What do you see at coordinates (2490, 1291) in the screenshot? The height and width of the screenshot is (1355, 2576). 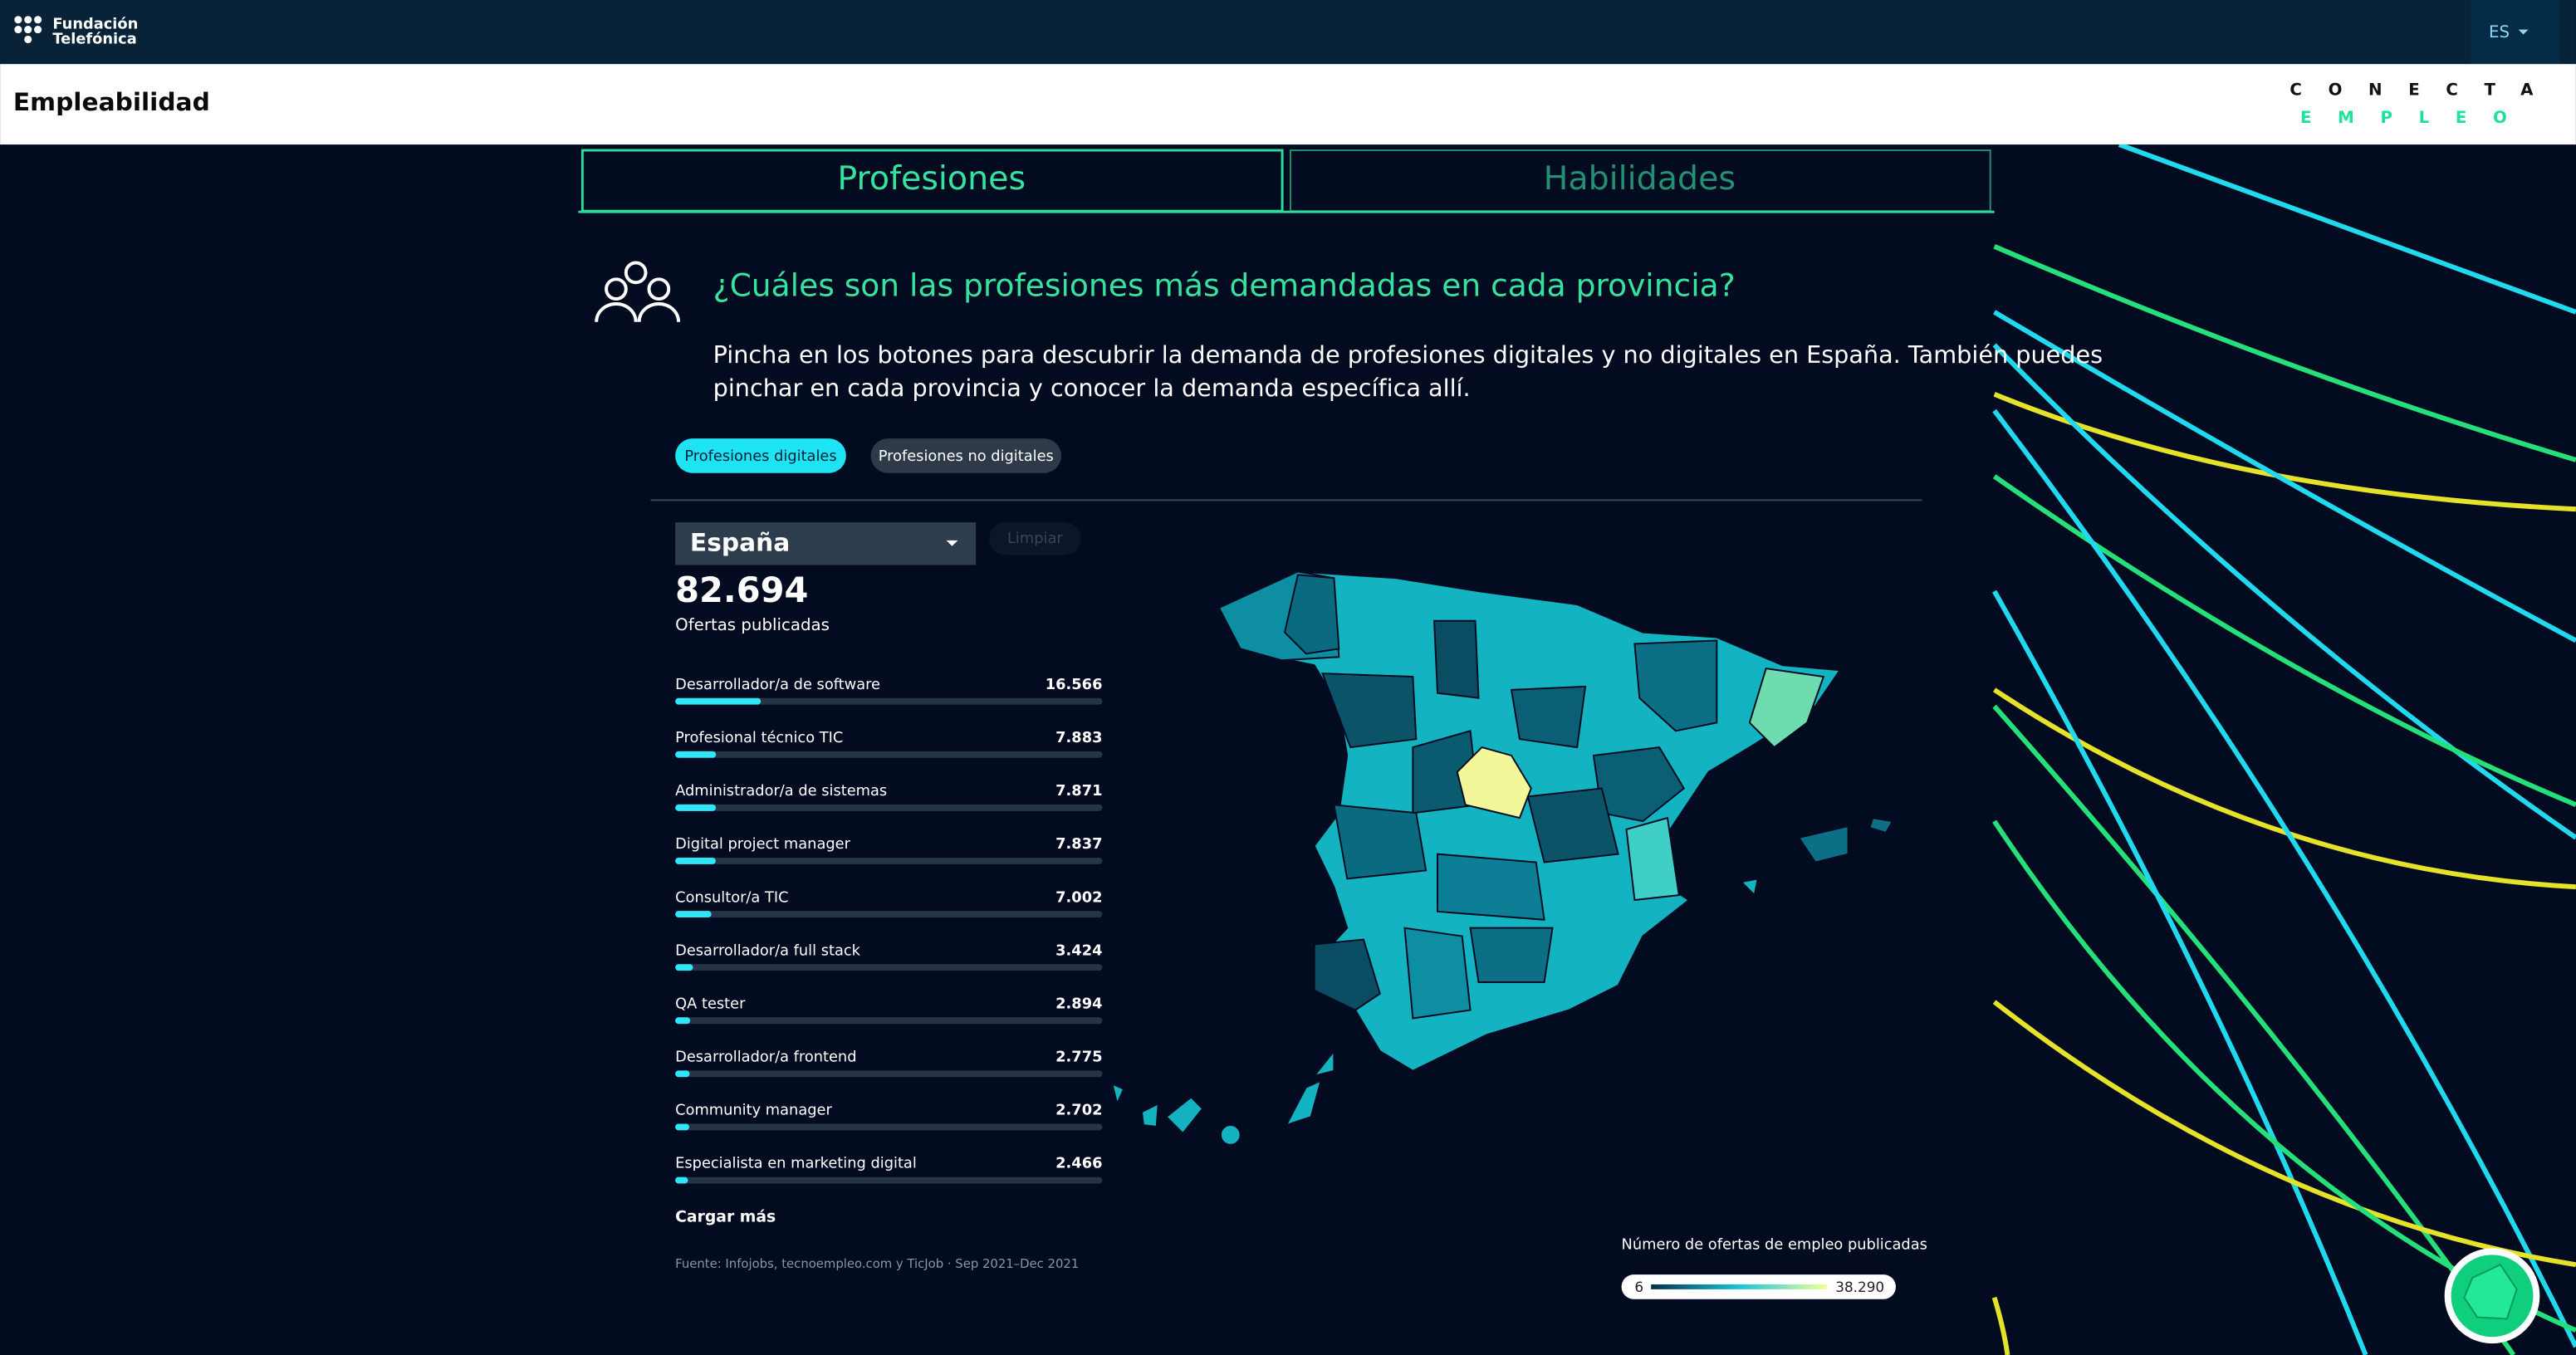 I see `badge-icon` at bounding box center [2490, 1291].